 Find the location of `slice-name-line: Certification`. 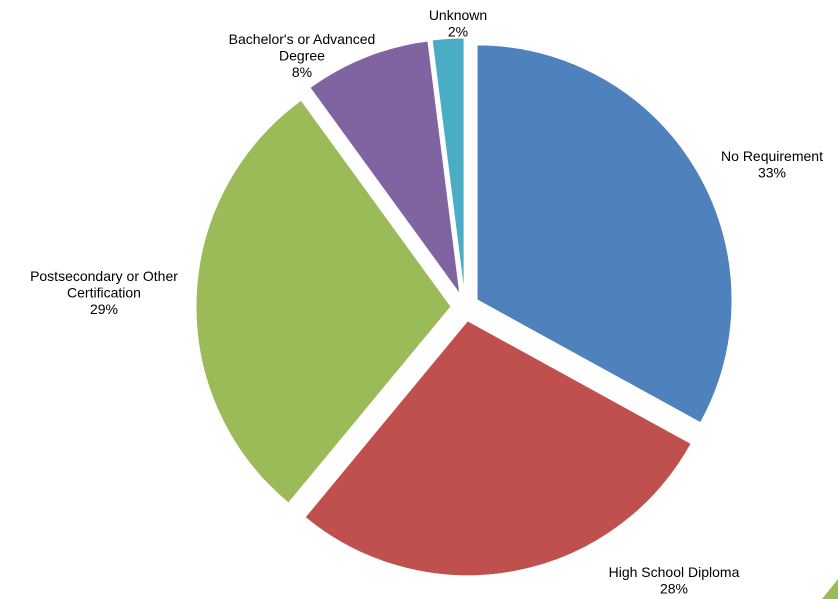

slice-name-line: Certification is located at coordinates (104, 293).